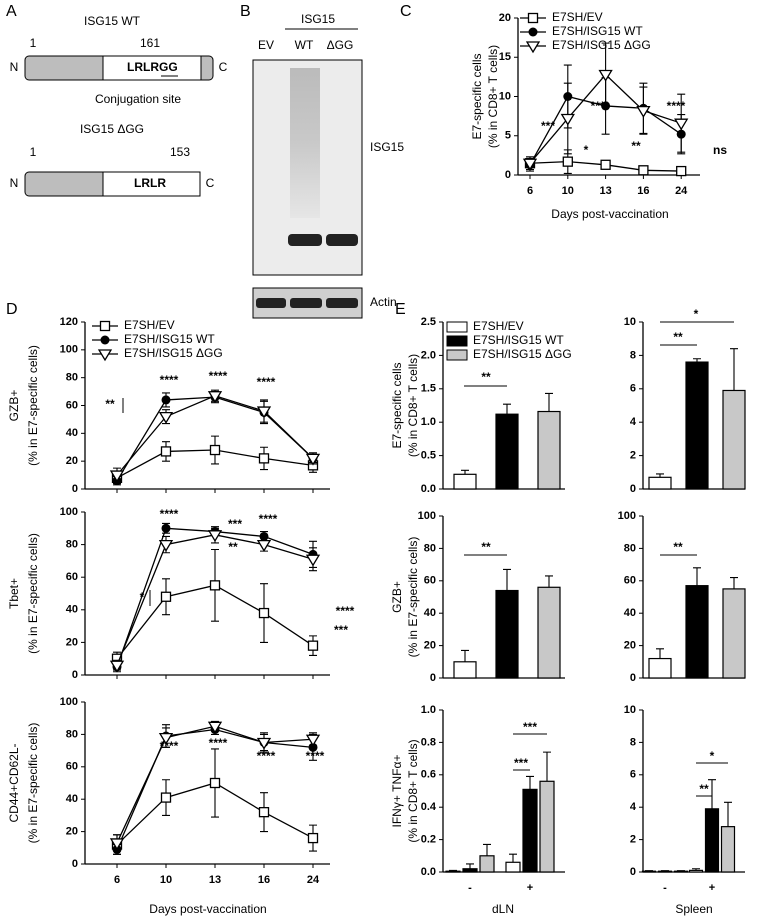 The image size is (759, 924). I want to click on construct-title: ISG15 ΔGG, so click(112, 129).